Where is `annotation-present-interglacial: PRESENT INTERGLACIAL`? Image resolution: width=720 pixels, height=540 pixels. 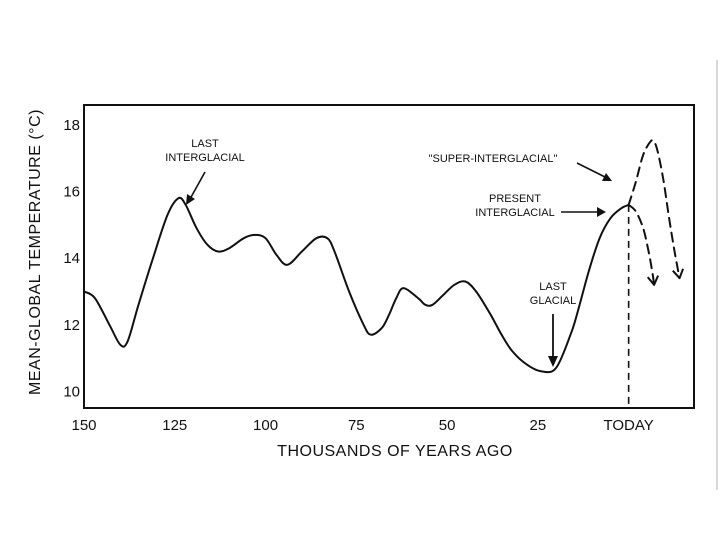 annotation-present-interglacial: PRESENT INTERGLACIAL is located at coordinates (540, 206).